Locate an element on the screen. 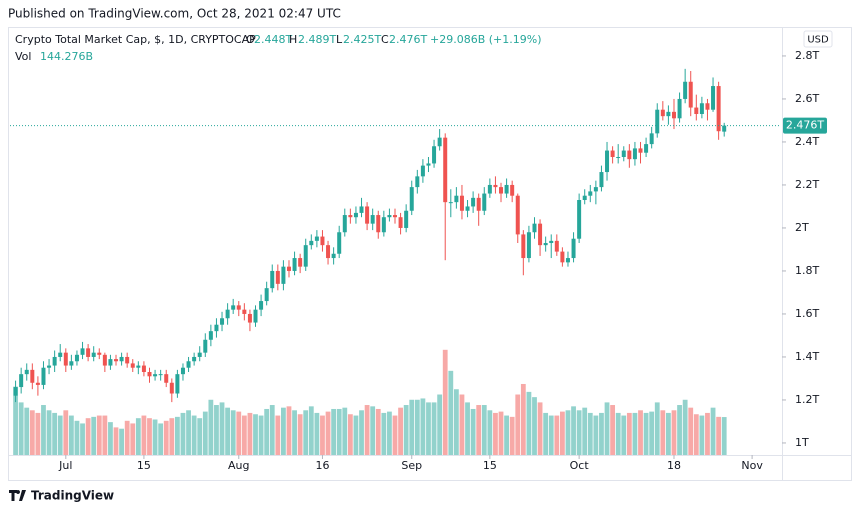 The height and width of the screenshot is (511, 860). x-tick-label: Sep is located at coordinates (411, 465).